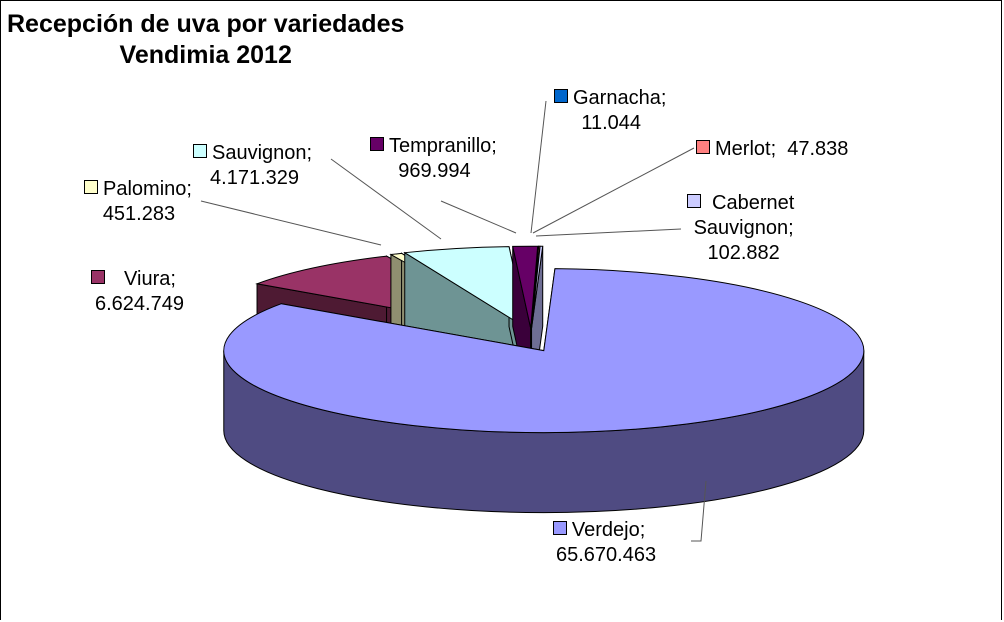  Describe the element at coordinates (613, 190) in the screenshot. I see `leader-line-merlot` at that location.